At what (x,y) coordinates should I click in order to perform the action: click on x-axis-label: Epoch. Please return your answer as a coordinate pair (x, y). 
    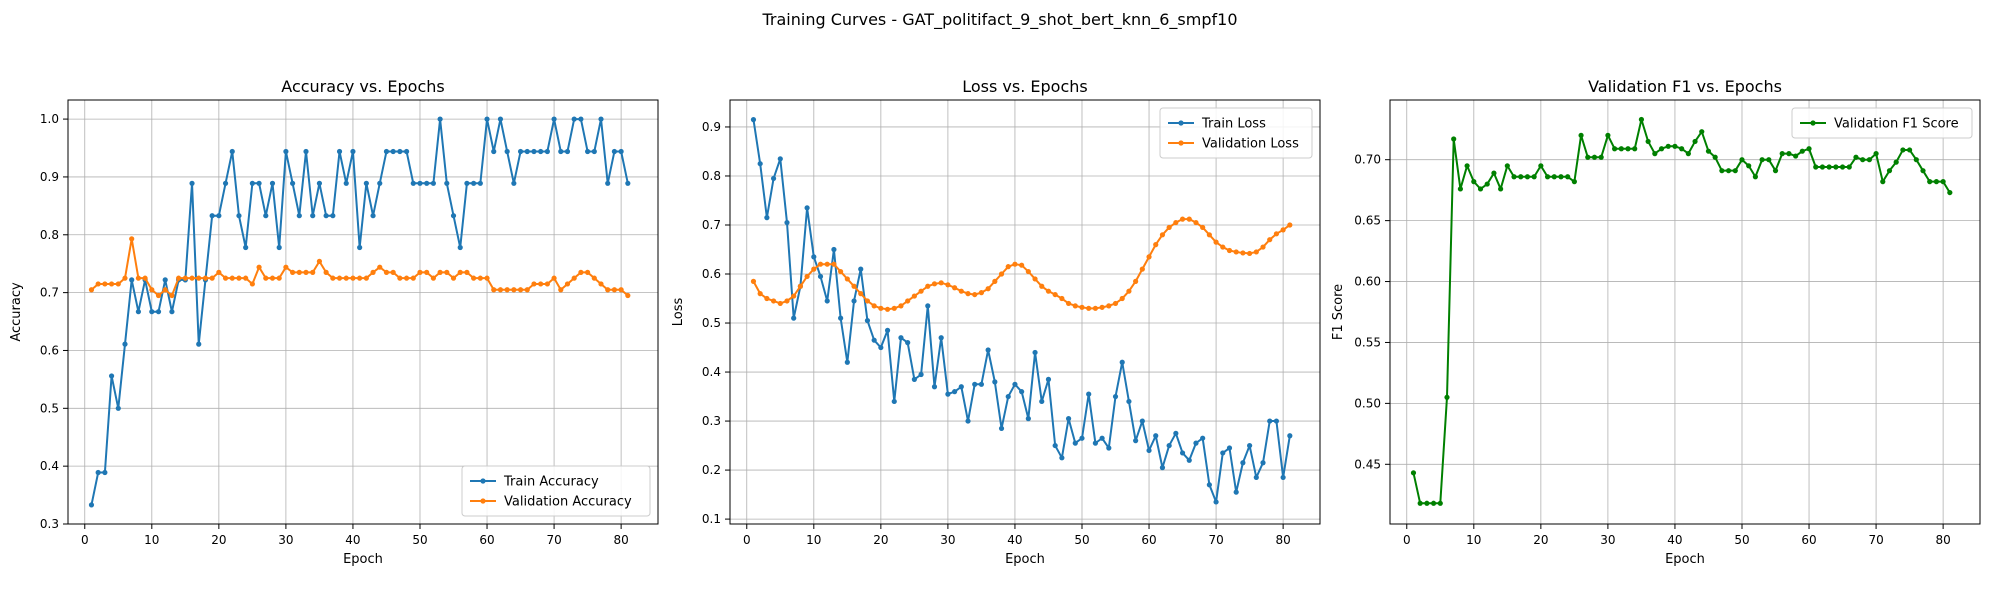
    Looking at the image, I should click on (1025, 559).